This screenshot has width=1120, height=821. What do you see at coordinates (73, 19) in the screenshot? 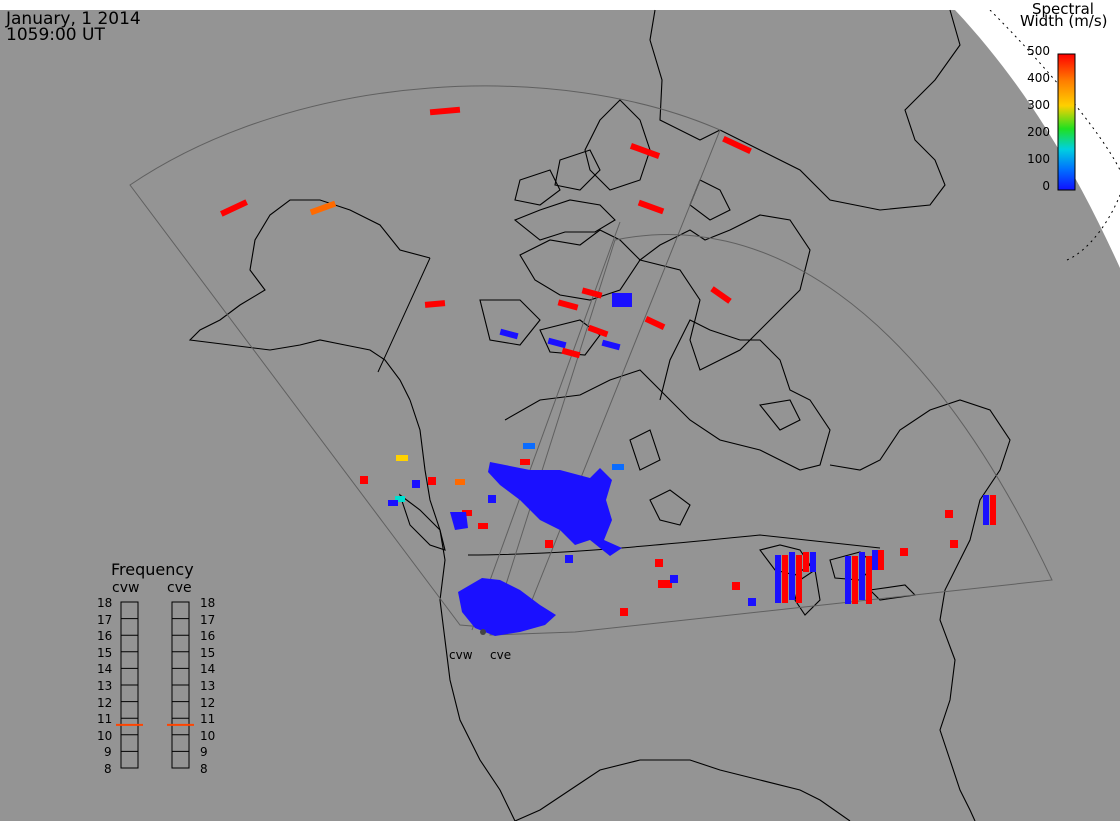
I see `date-label: January, 1 2014` at bounding box center [73, 19].